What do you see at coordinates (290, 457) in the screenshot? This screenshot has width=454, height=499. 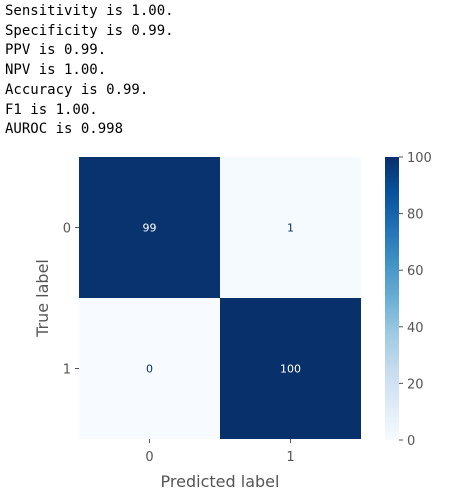 I see `x-tick-label: 1` at bounding box center [290, 457].